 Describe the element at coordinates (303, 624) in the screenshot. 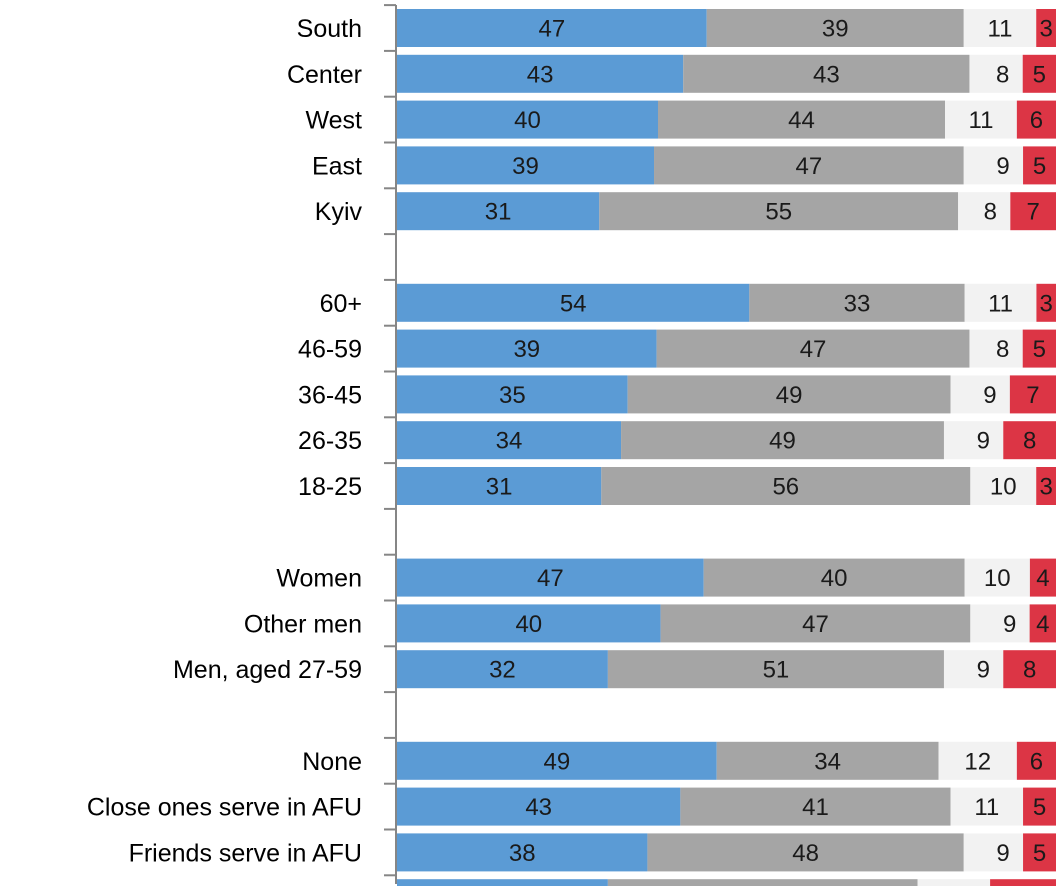

I see `category-label: Other men` at that location.